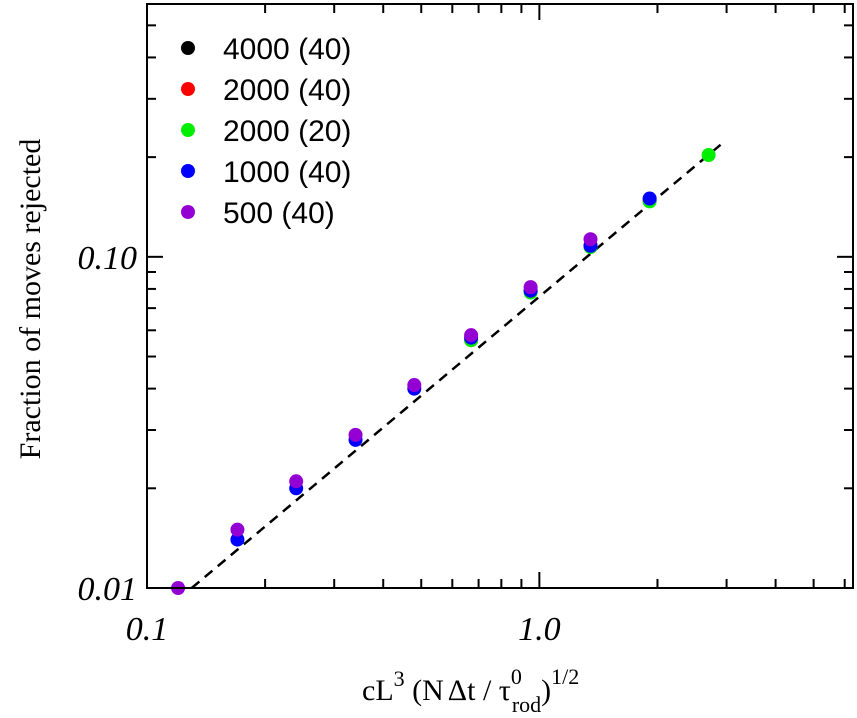 The image size is (857, 718). I want to click on x-tick-label: 1.0, so click(539, 629).